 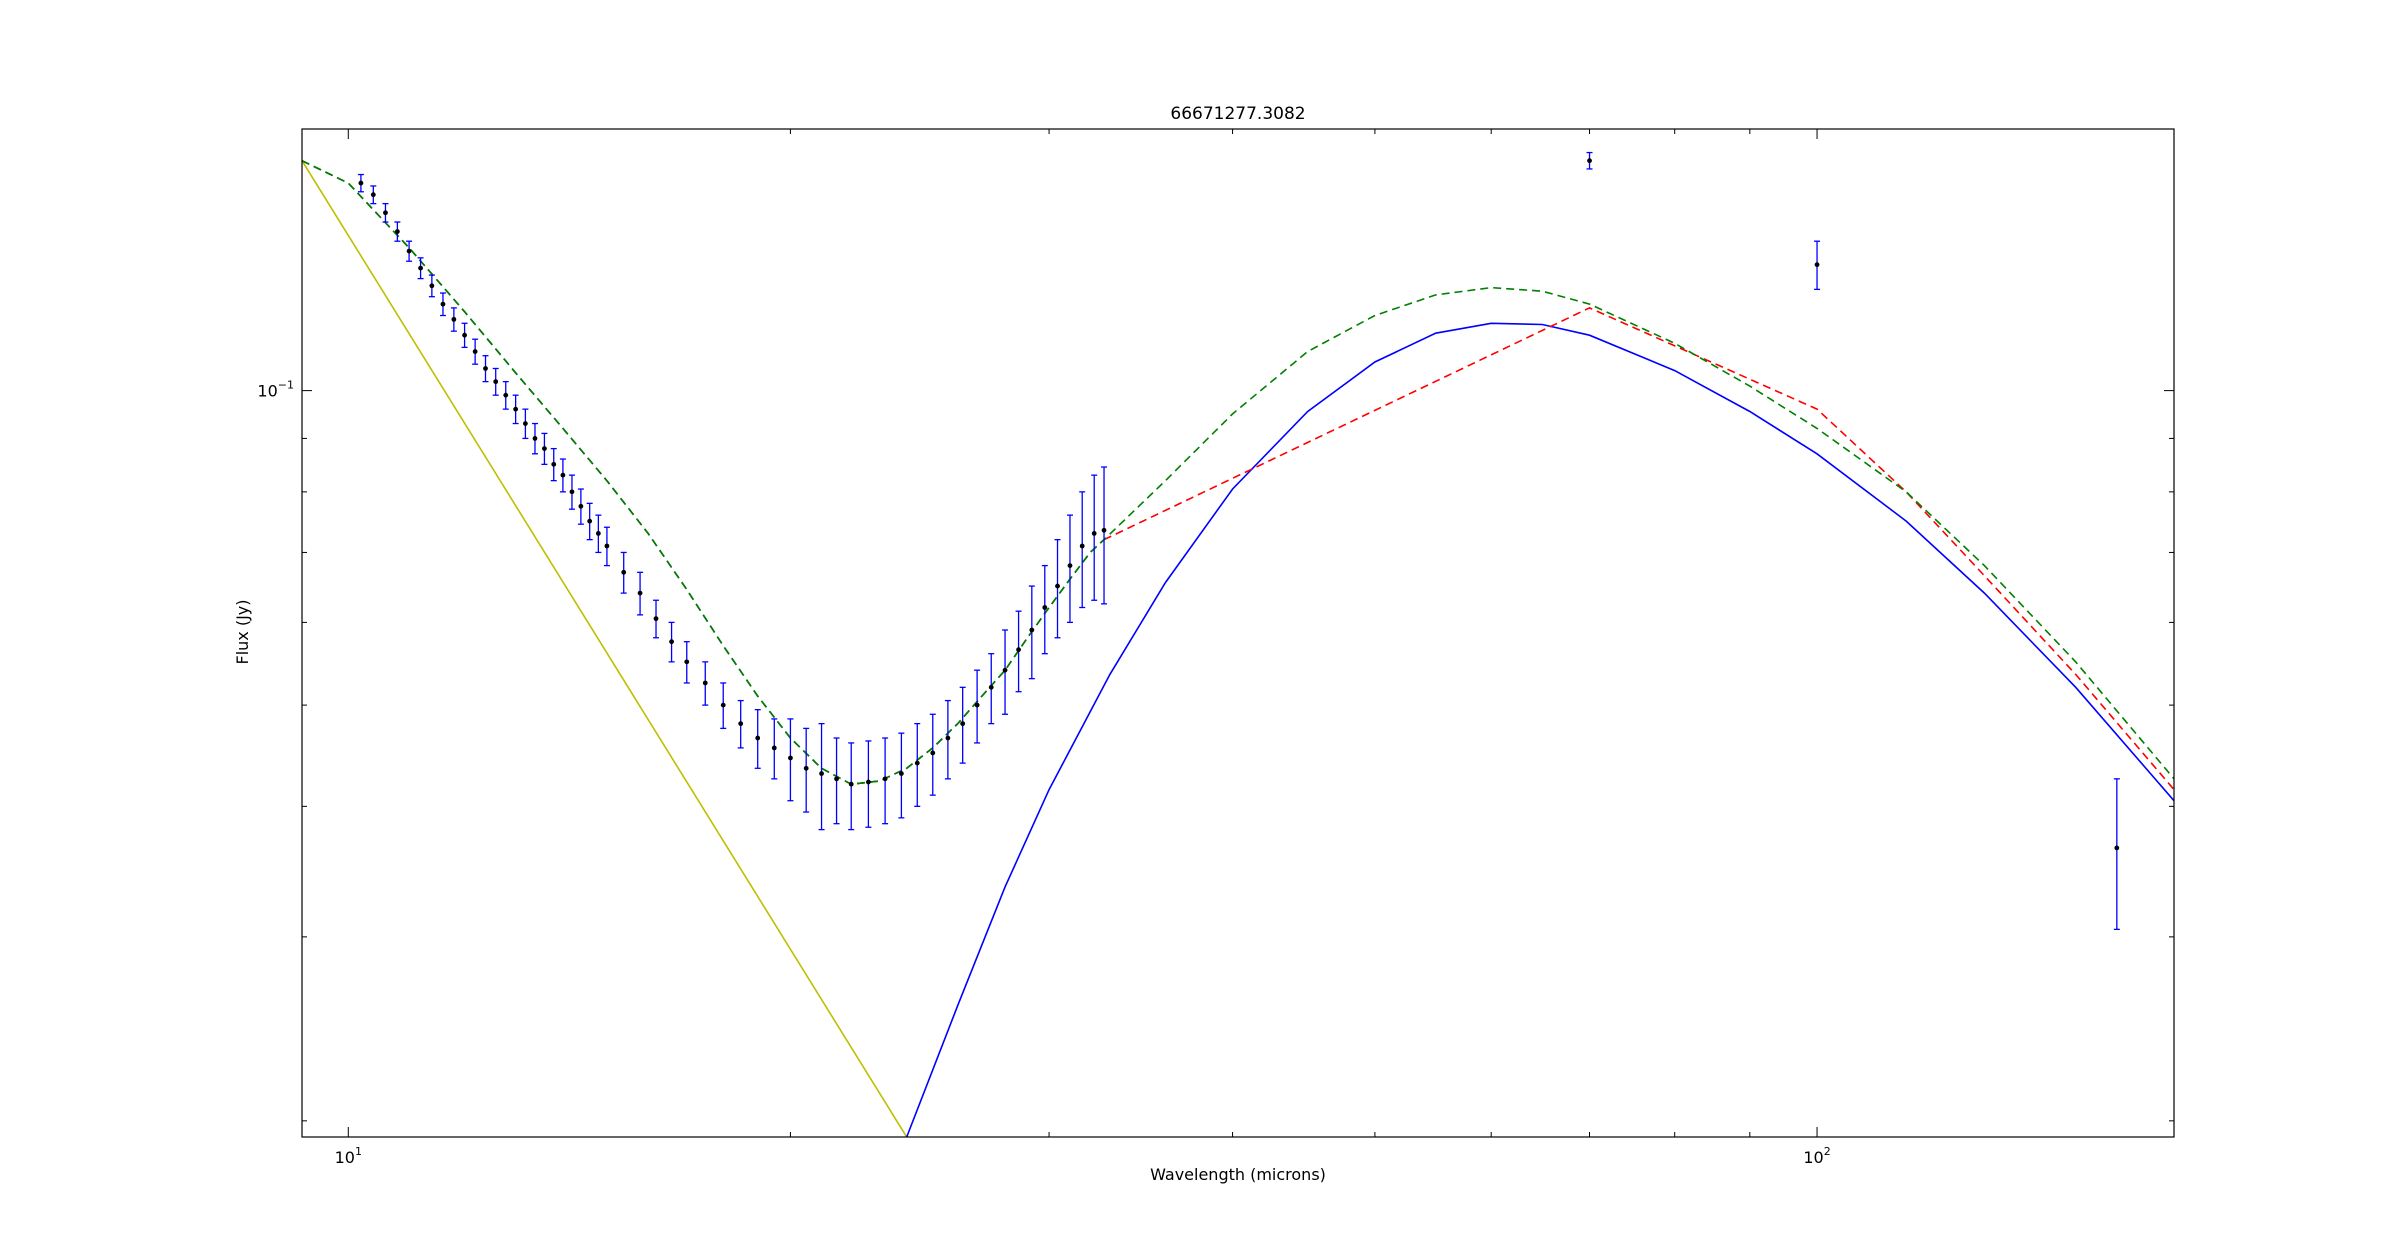 What do you see at coordinates (275, 390) in the screenshot?
I see `y-tick-label: 10−1` at bounding box center [275, 390].